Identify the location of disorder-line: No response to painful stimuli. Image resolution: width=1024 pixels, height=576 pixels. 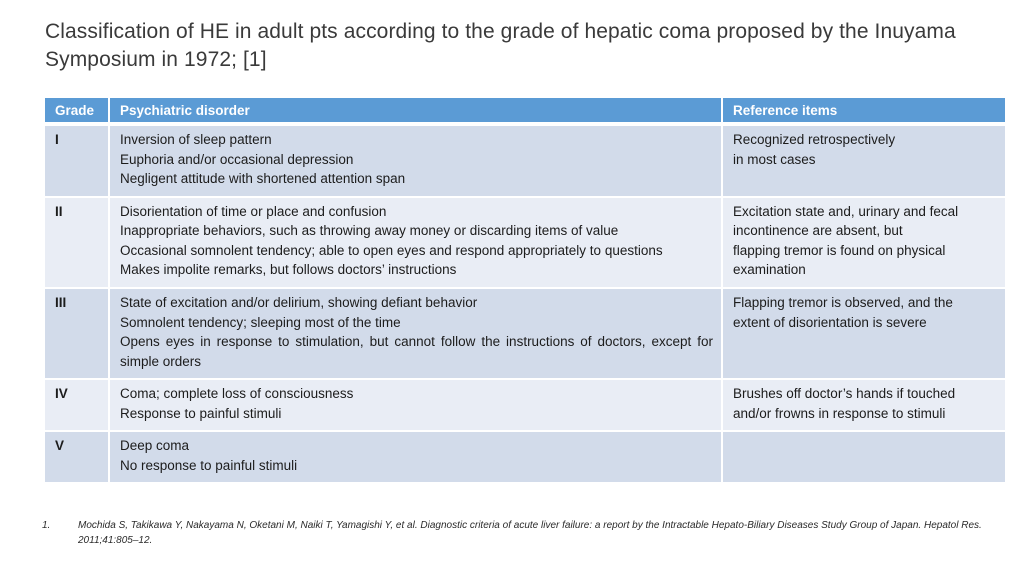
(209, 465).